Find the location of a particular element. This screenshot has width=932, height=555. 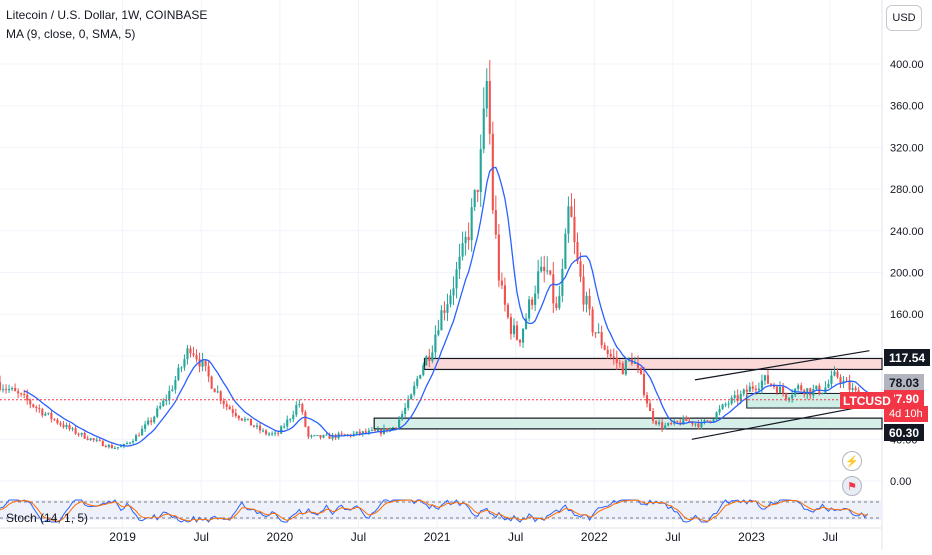

stoch-d-line is located at coordinates (434, 510).